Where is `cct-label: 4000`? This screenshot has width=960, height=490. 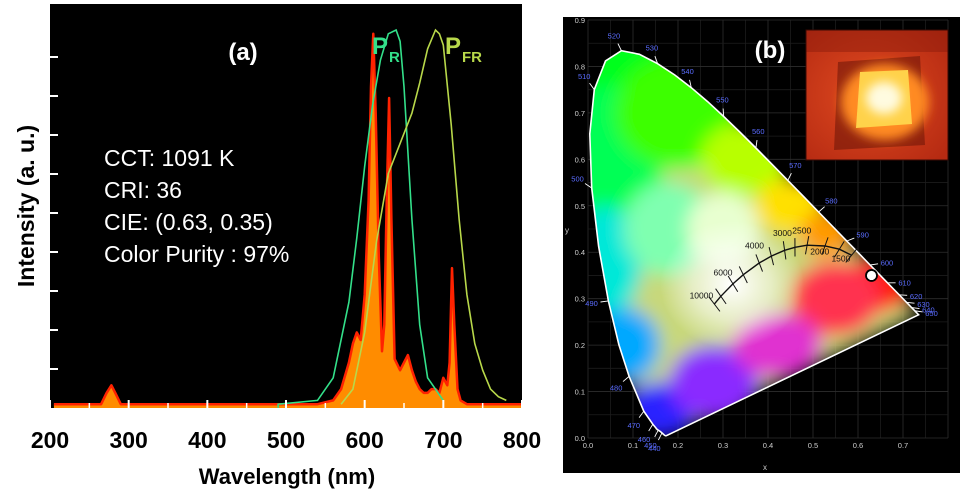 cct-label: 4000 is located at coordinates (754, 246).